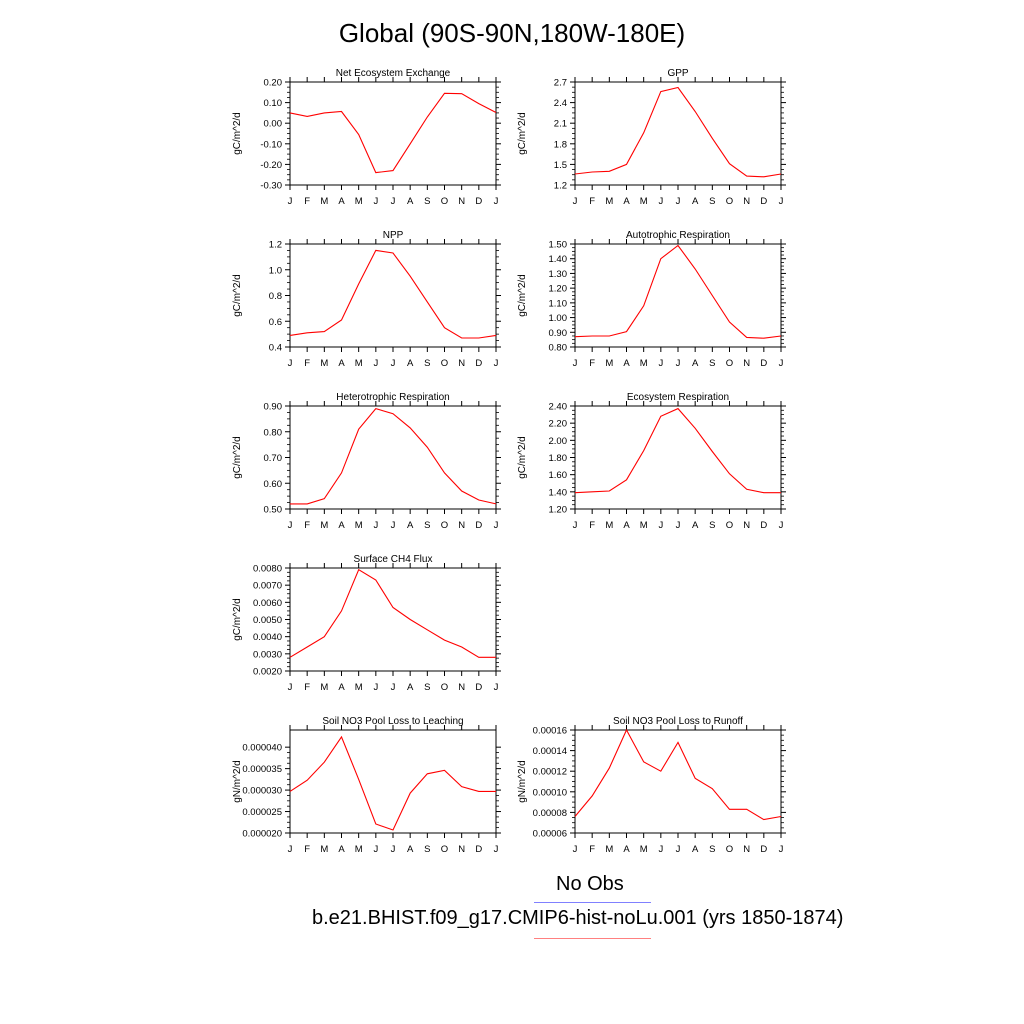 The width and height of the screenshot is (1024, 1024). Describe the element at coordinates (626, 363) in the screenshot. I see `autotrophic-respiration-xtick-label: A` at that location.